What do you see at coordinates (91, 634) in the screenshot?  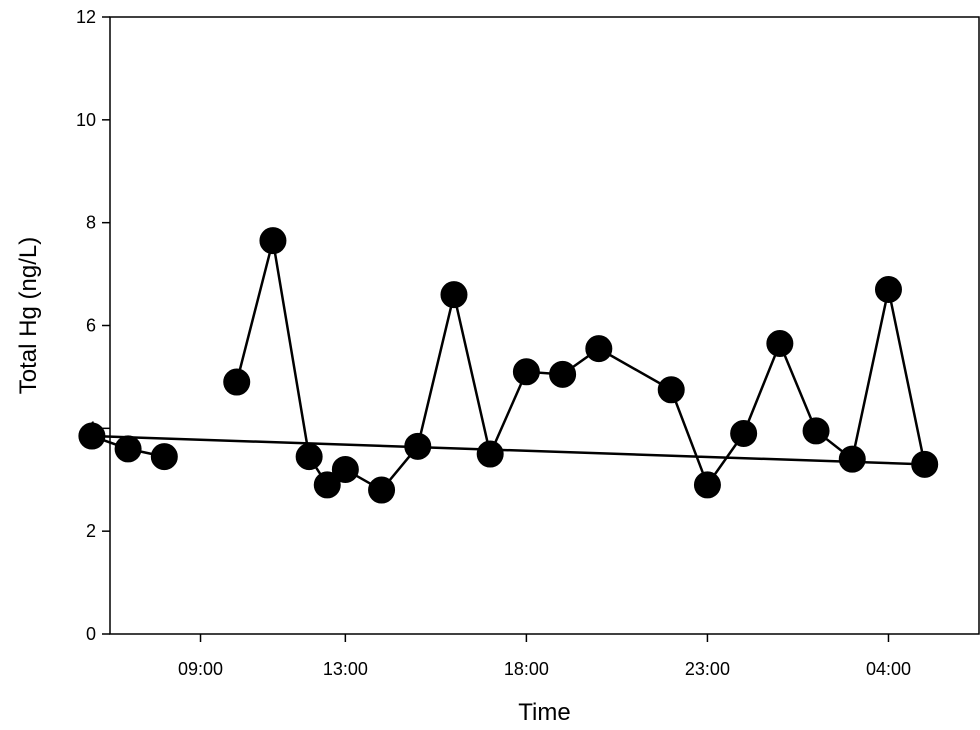 I see `y-tick-label: 0` at bounding box center [91, 634].